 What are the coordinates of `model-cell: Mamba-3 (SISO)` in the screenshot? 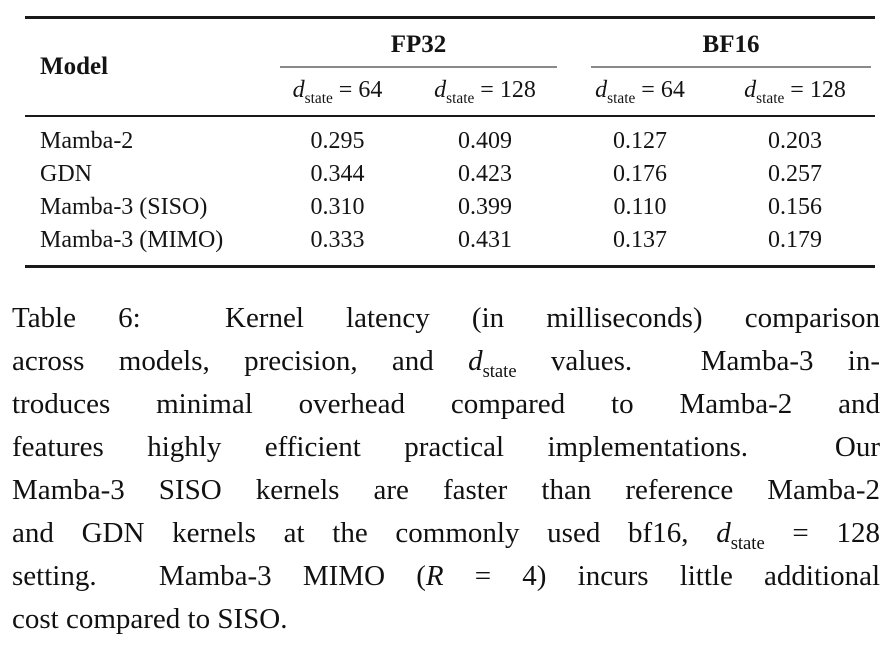 It's located at (124, 207).